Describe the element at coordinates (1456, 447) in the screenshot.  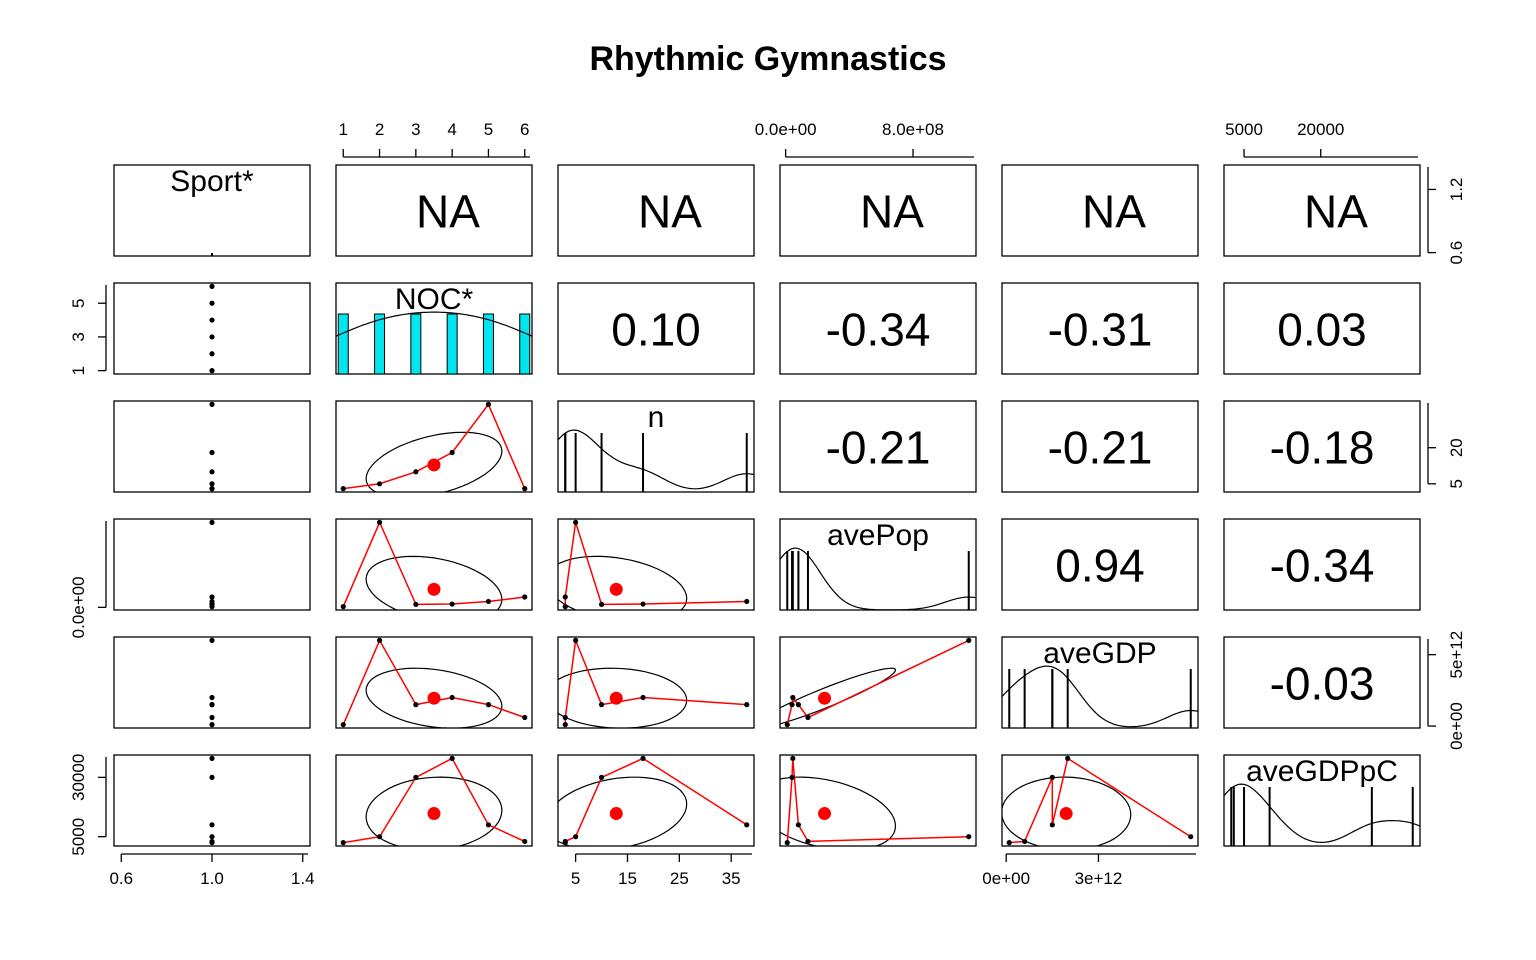
I see `tick-label-right-2-1: 20` at that location.